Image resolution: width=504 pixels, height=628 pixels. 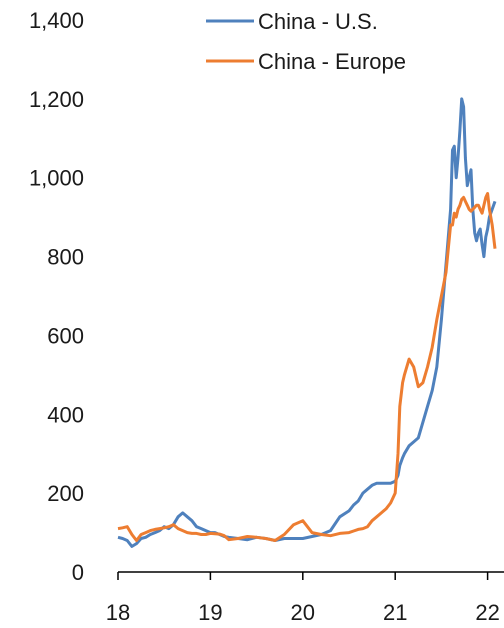 I want to click on y-tick-label: 1,200, so click(x=56, y=99).